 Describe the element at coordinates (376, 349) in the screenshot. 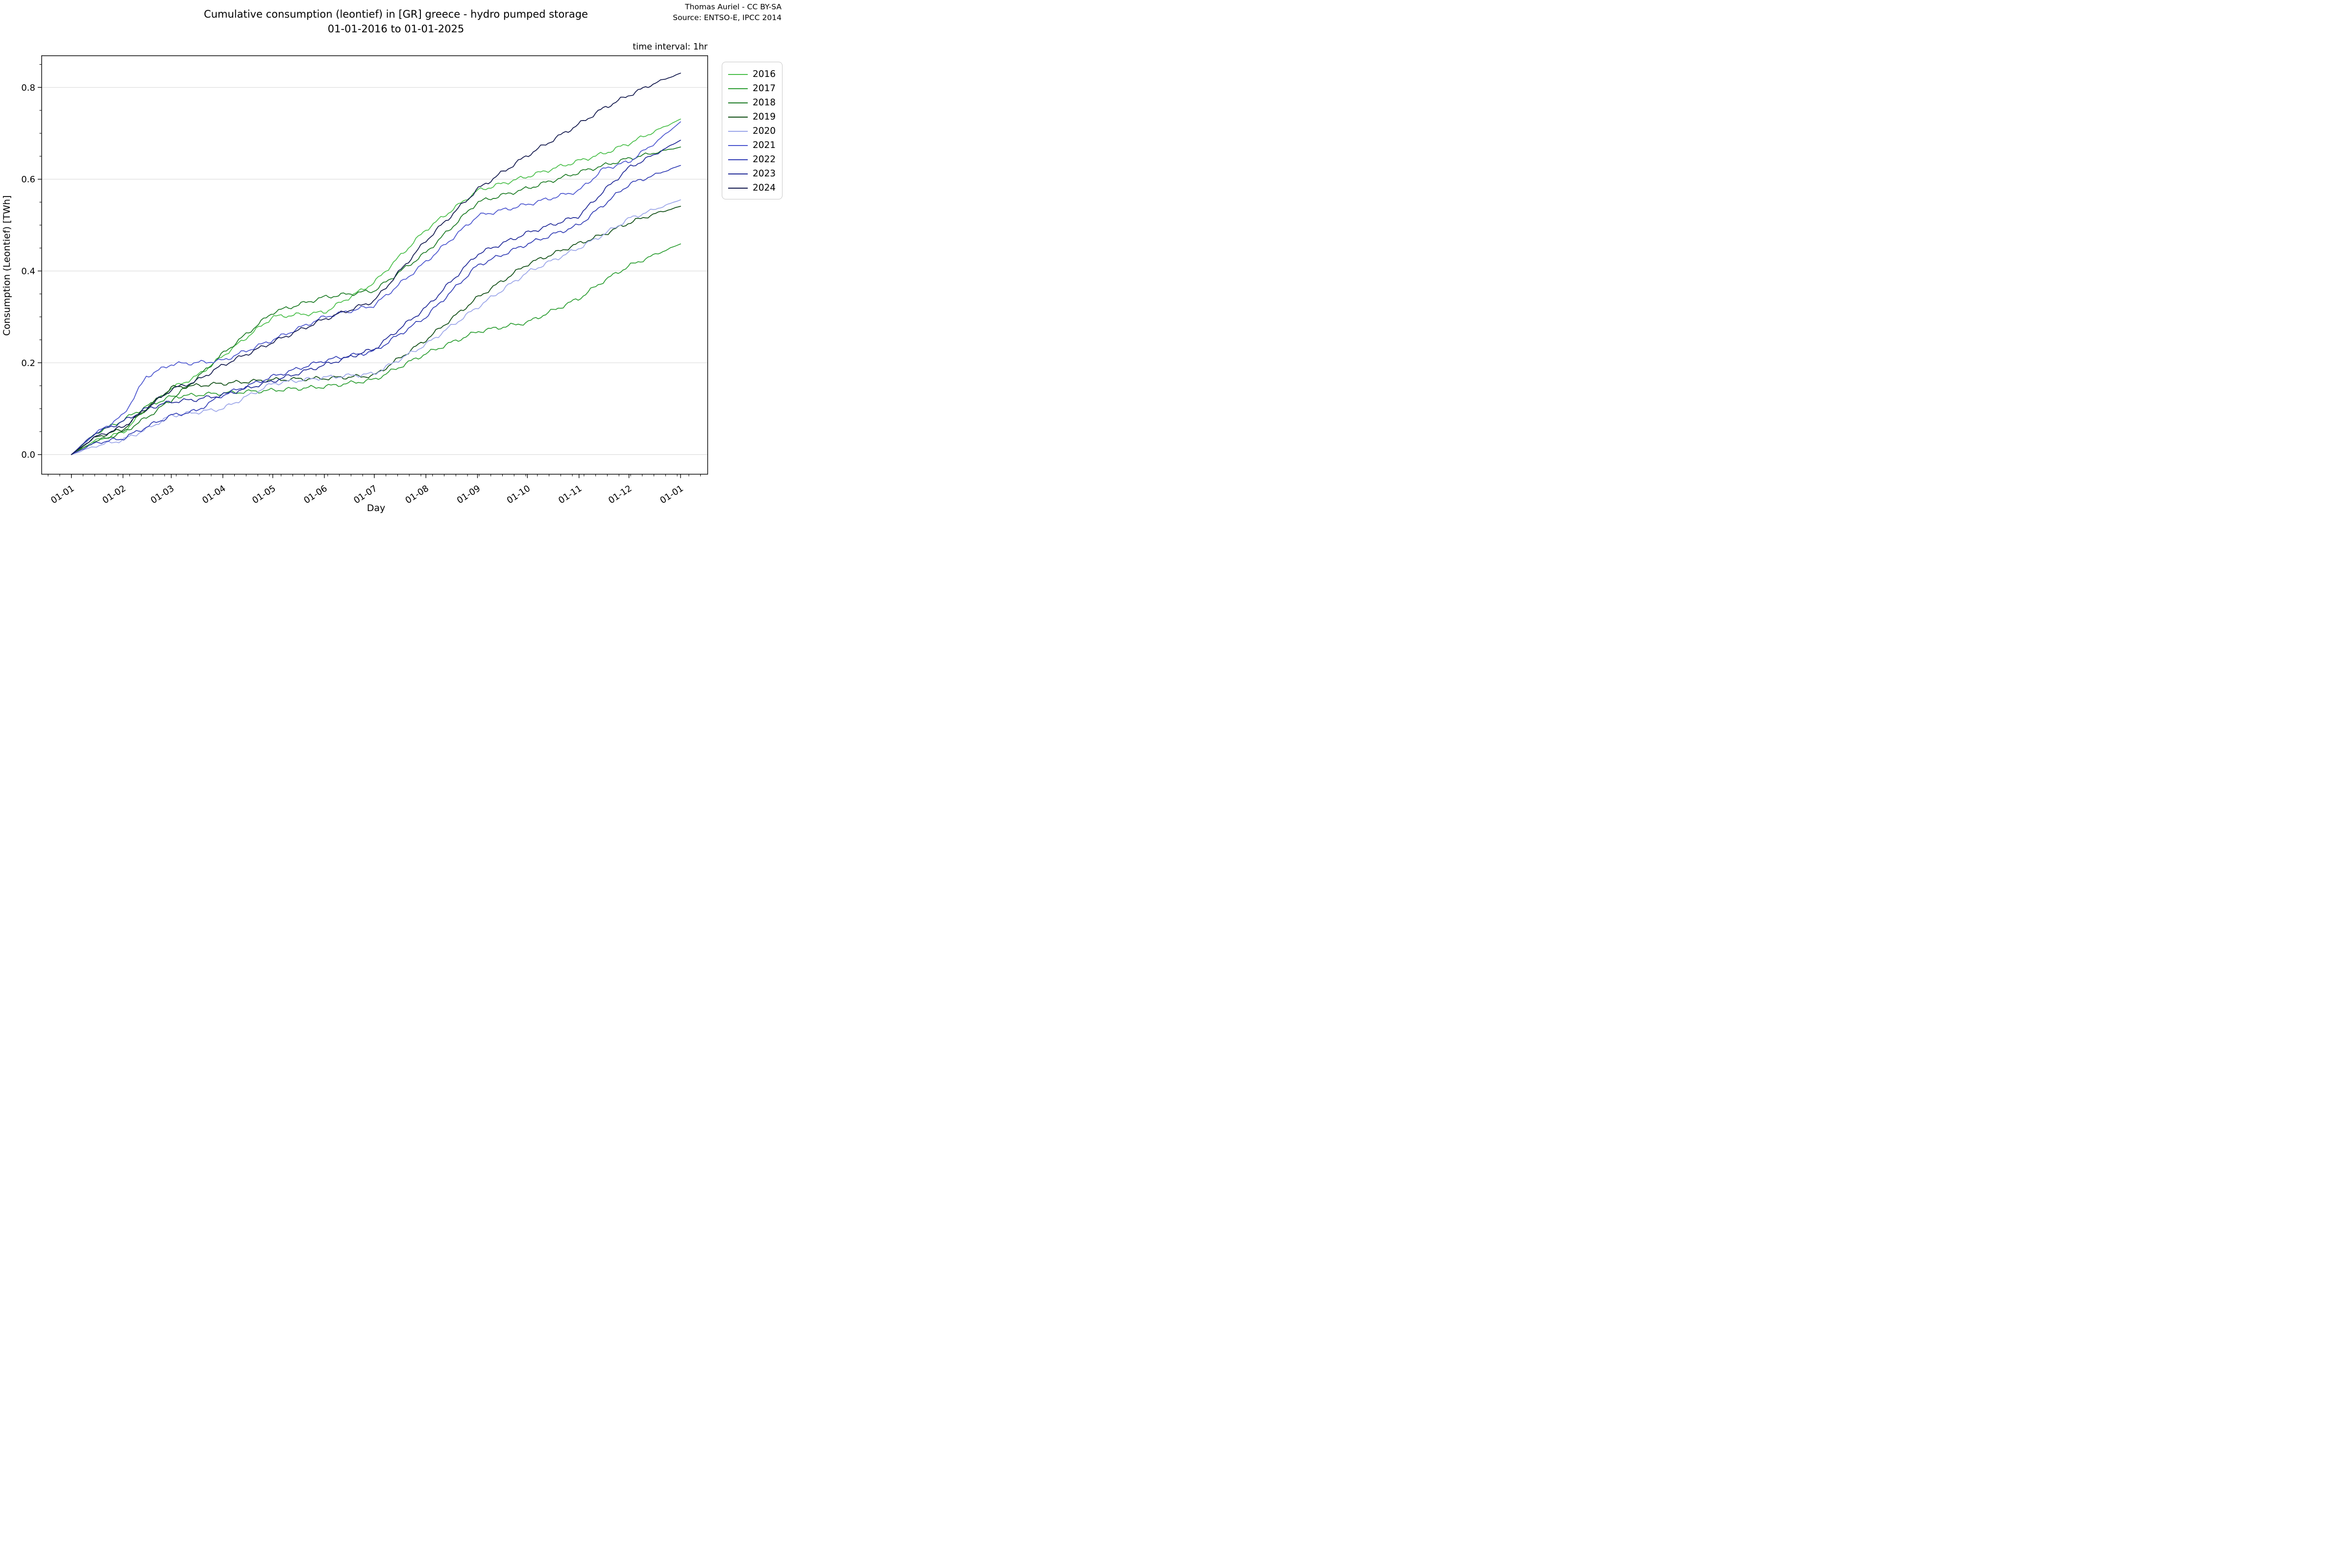

I see `series-line-2017` at that location.